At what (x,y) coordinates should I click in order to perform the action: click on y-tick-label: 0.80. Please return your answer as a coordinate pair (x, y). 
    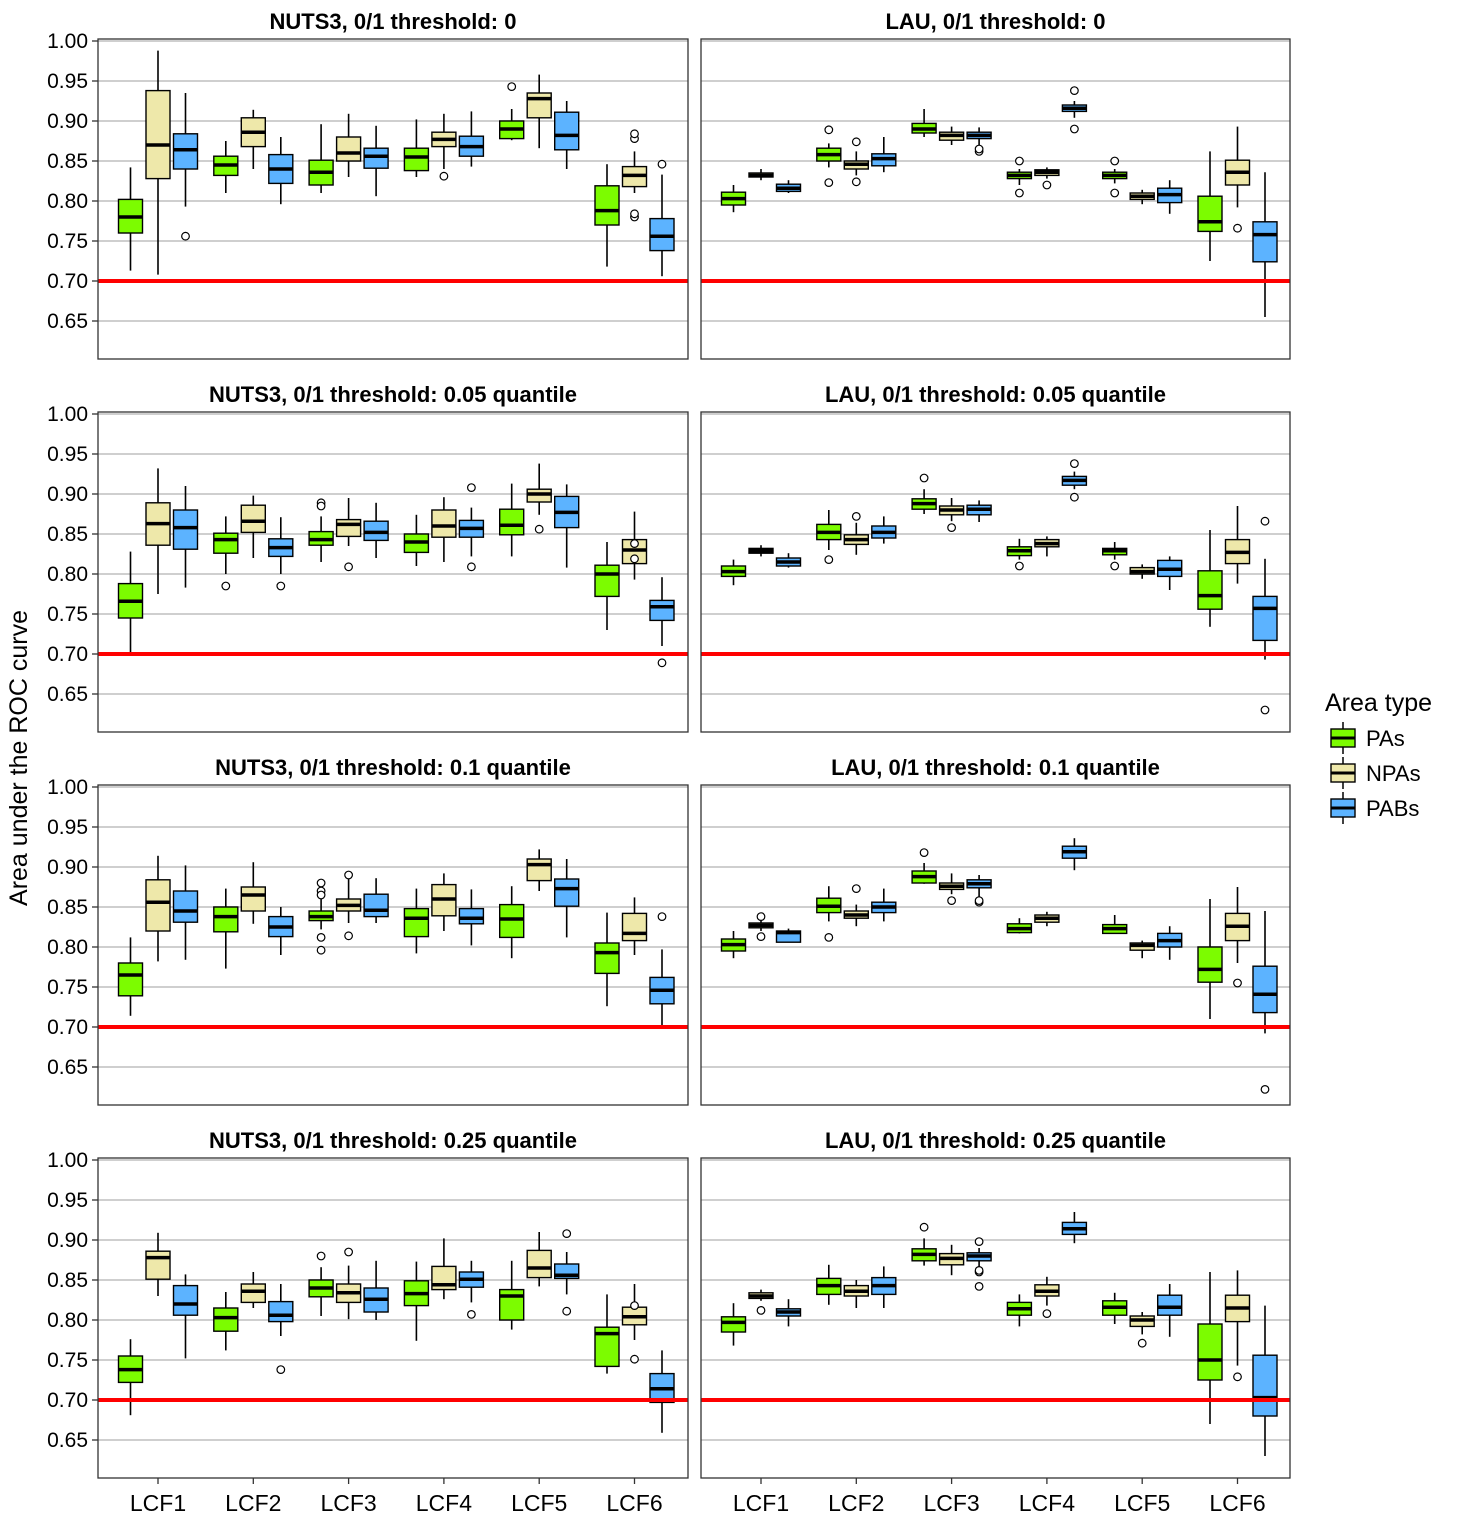
    Looking at the image, I should click on (67, 1320).